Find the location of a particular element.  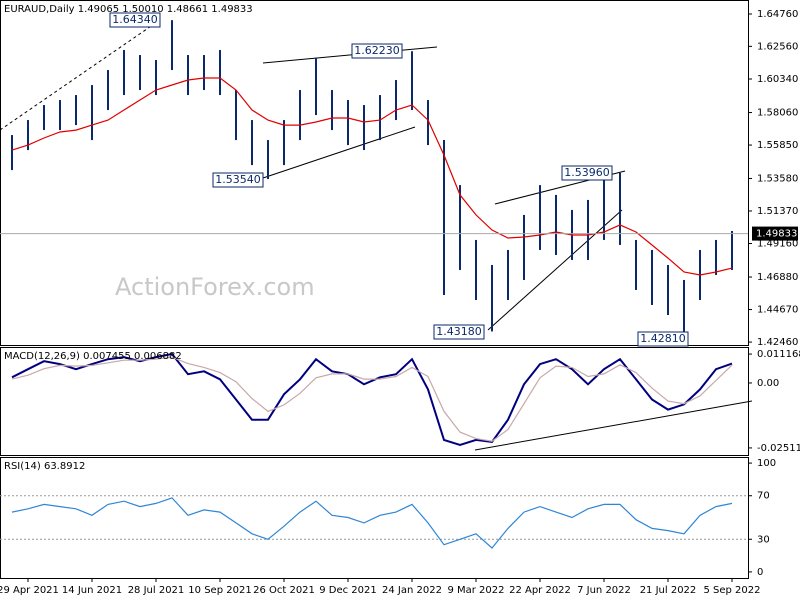

x-tick-label: 26 Oct 2021 is located at coordinates (284, 590).